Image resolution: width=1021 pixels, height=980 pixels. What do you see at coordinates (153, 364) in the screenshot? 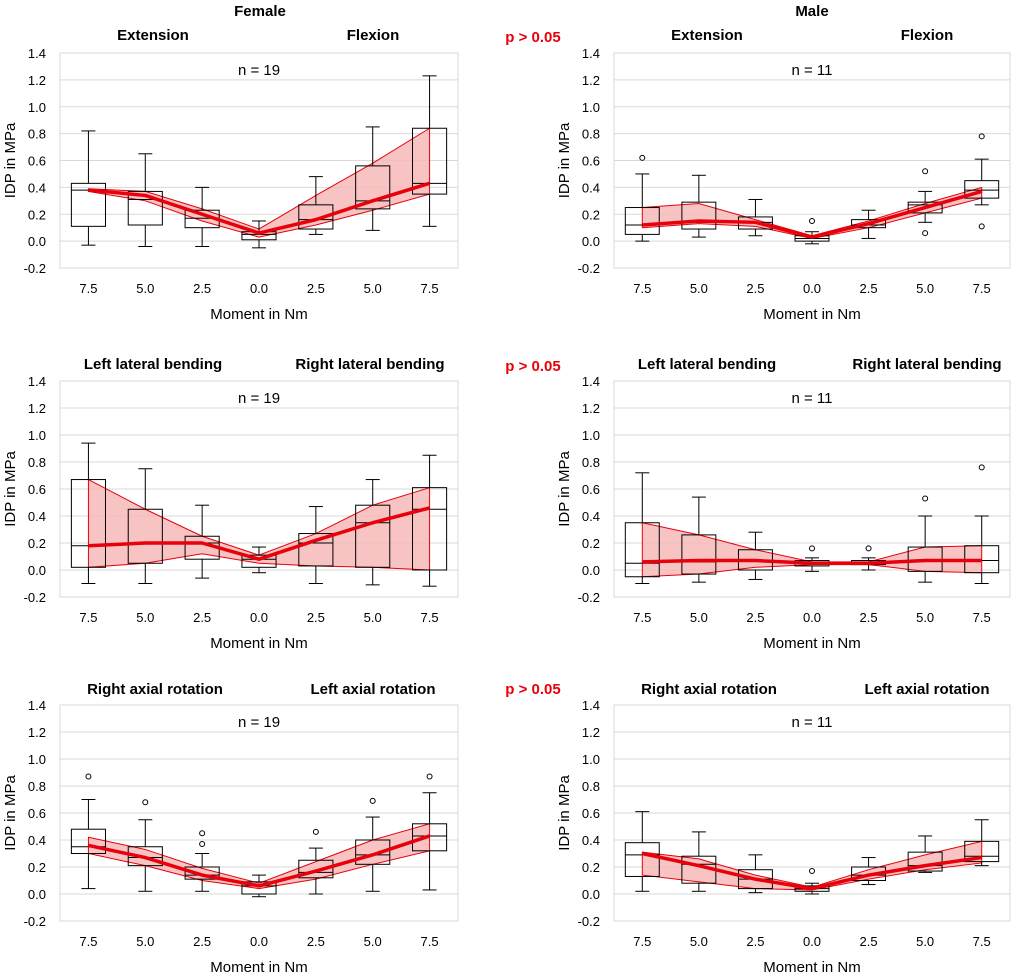
I see `subtitle-left: Left lateral bending` at bounding box center [153, 364].